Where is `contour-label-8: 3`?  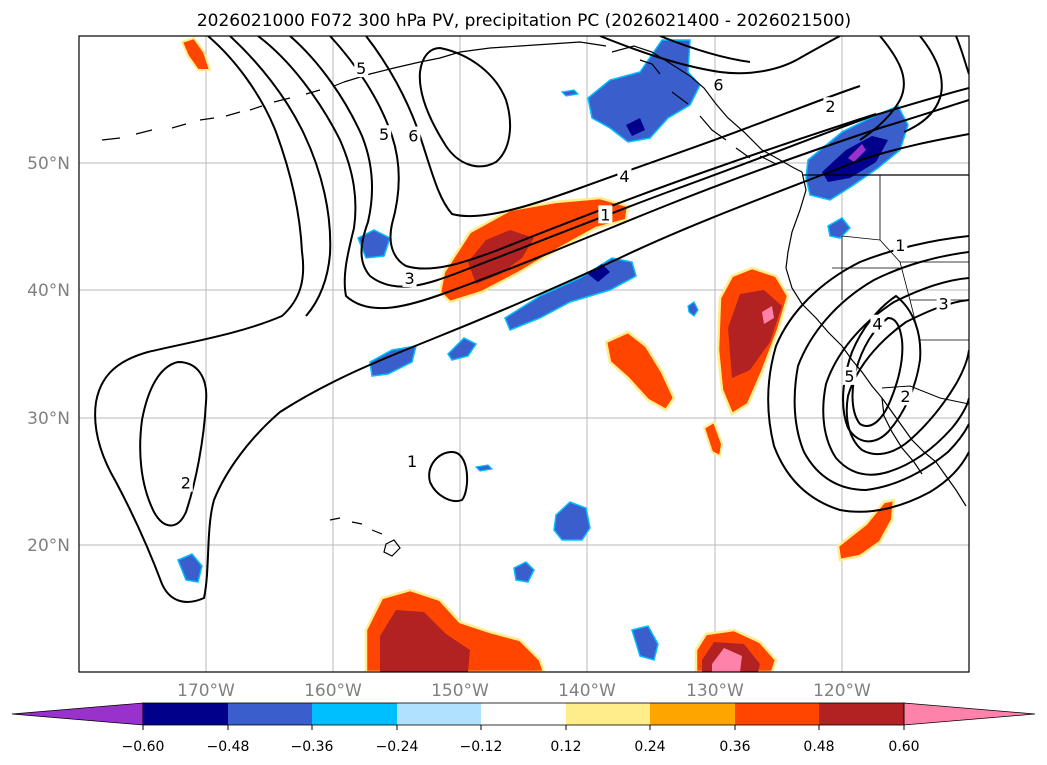 contour-label-8: 3 is located at coordinates (409, 278).